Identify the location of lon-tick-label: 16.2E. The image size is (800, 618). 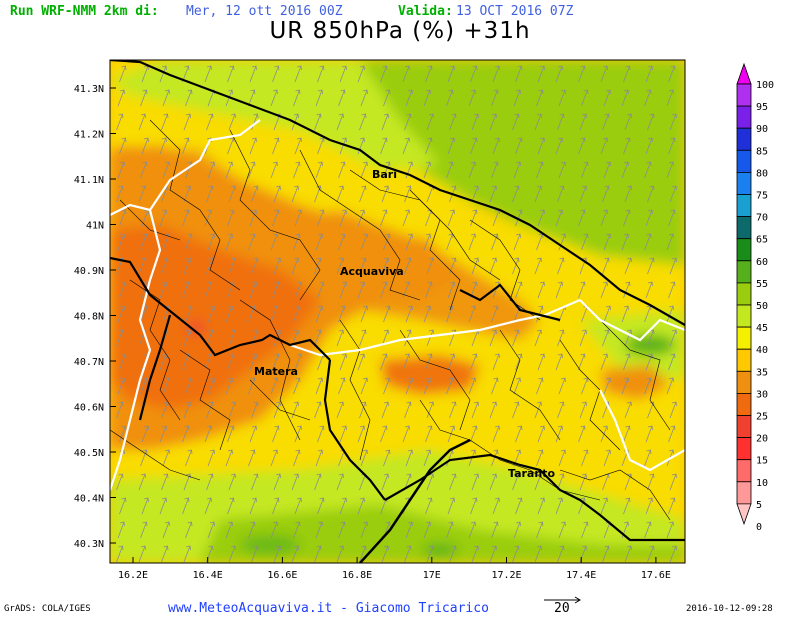
(133, 575).